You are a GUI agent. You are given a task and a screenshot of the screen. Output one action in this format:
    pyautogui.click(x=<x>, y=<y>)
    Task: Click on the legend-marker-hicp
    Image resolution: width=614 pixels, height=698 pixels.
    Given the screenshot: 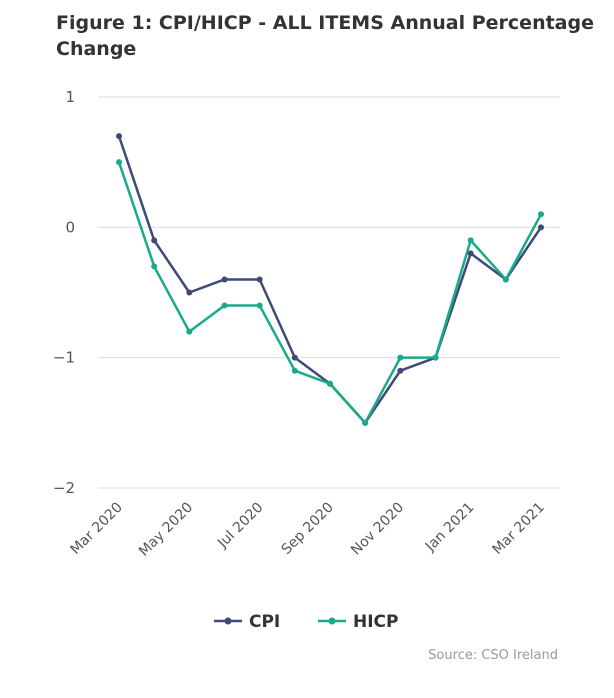 What is the action you would take?
    pyautogui.click(x=332, y=621)
    